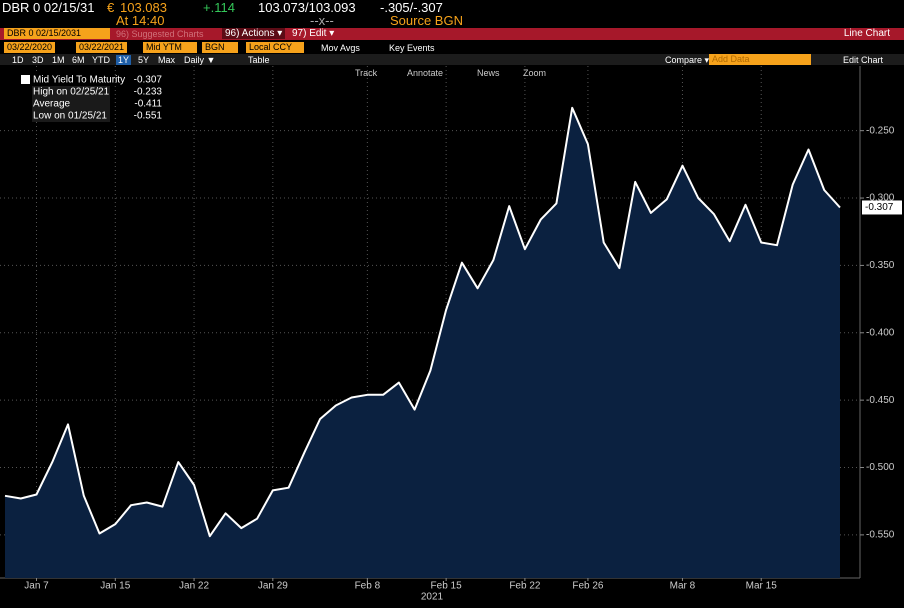 The width and height of the screenshot is (904, 608). What do you see at coordinates (368, 586) in the screenshot?
I see `x-tick-label: Feb 8` at bounding box center [368, 586].